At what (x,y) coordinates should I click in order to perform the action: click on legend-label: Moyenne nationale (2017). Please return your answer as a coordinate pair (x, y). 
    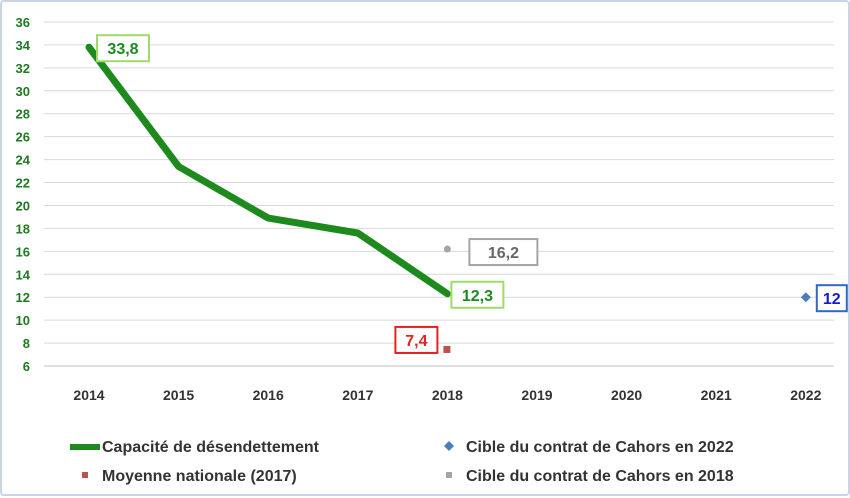
    Looking at the image, I should click on (199, 476).